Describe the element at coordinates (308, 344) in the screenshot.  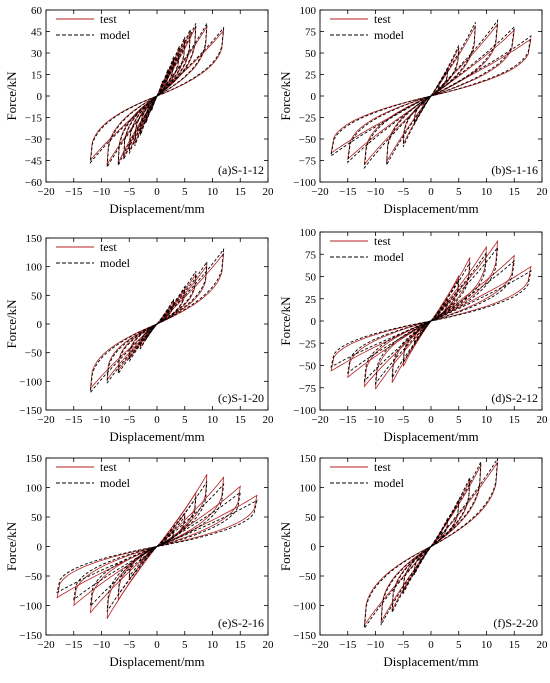
I see `y-tick-label: −25` at that location.